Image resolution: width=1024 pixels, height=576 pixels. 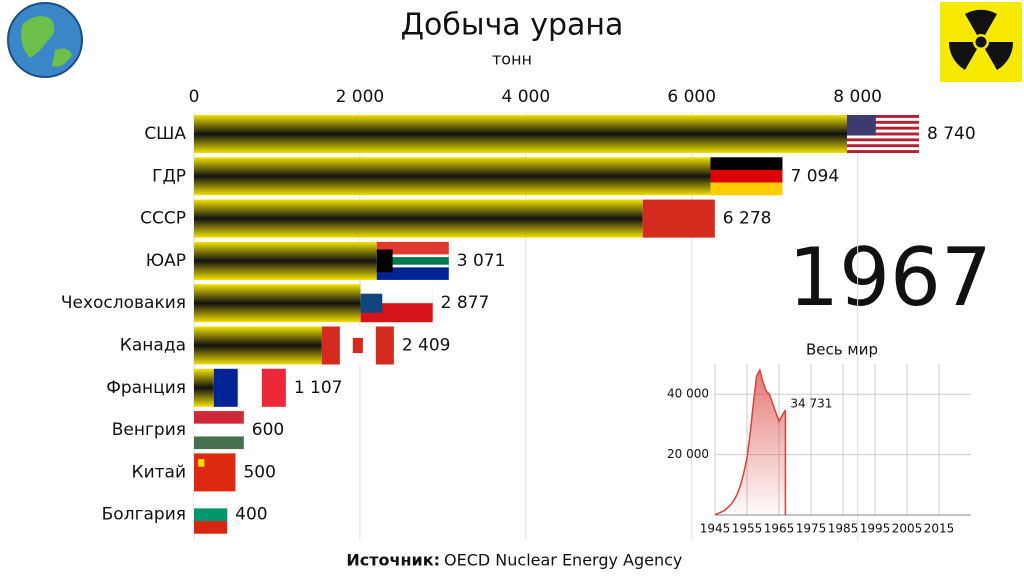 What do you see at coordinates (251, 515) in the screenshot?
I see `value-label: 400` at bounding box center [251, 515].